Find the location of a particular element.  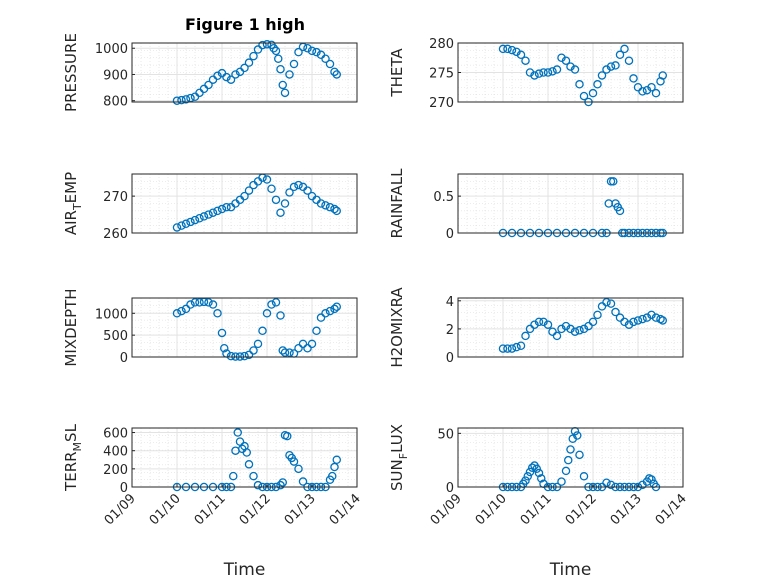

y-axis-label: MIXDEPTH is located at coordinates (71, 327).